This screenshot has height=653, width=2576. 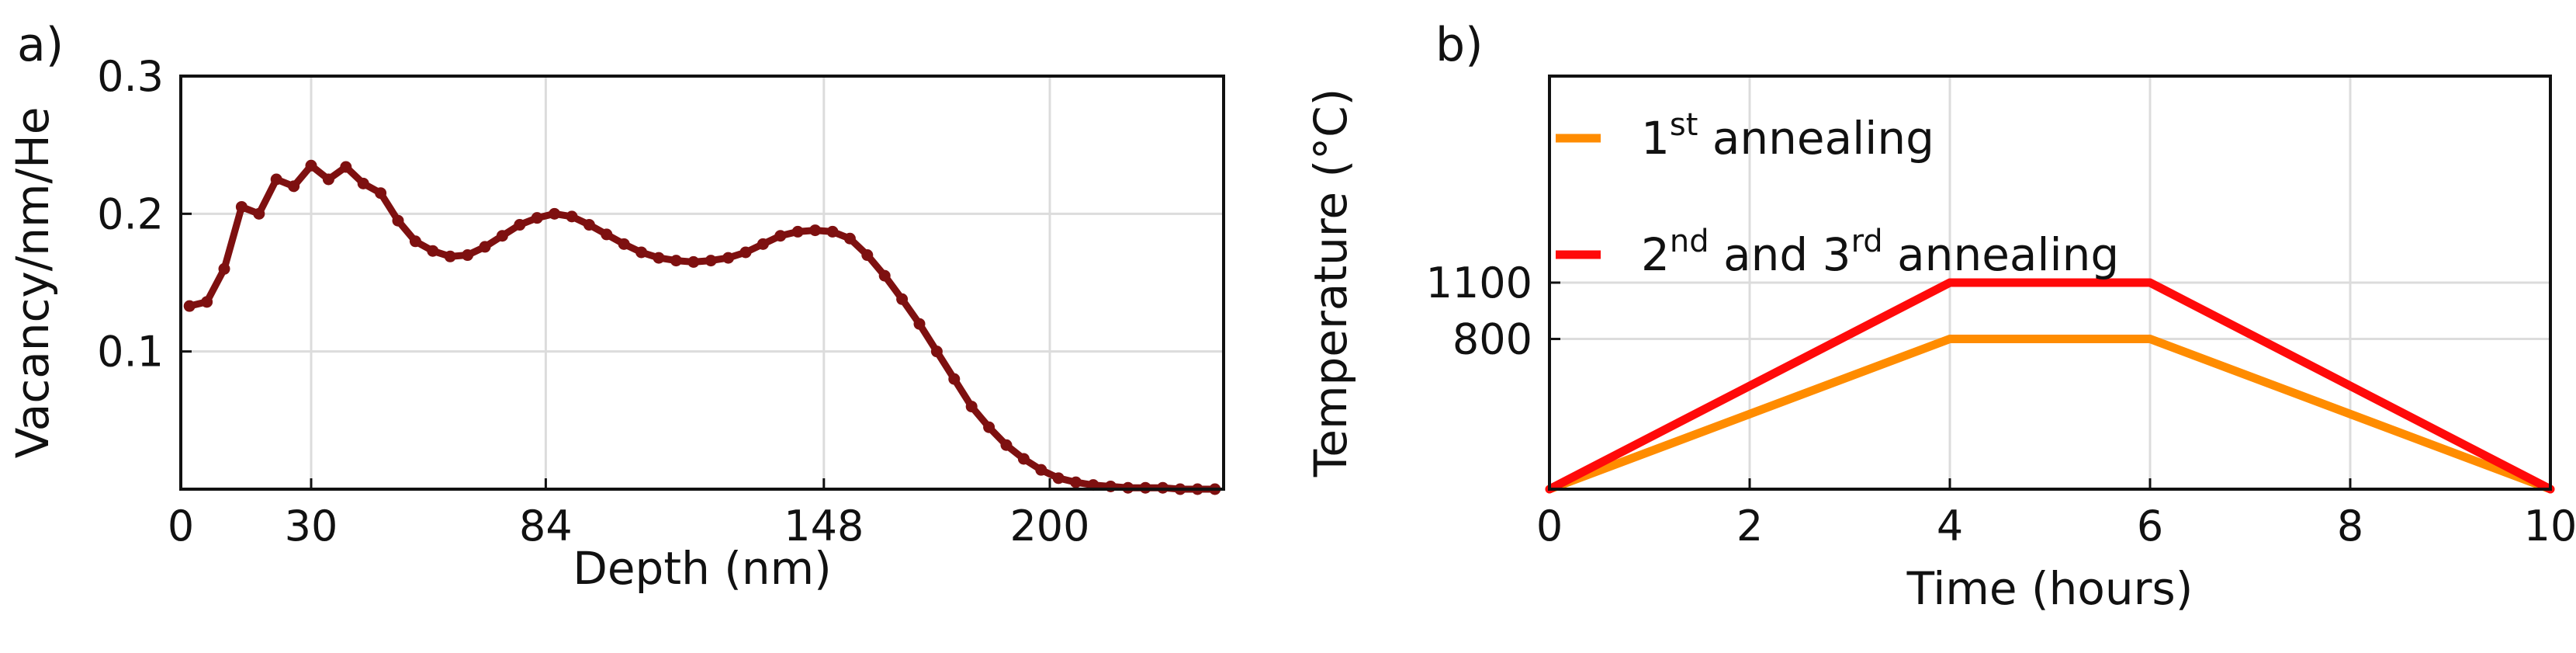 What do you see at coordinates (1459, 45) in the screenshot?
I see `panel-label: b)` at bounding box center [1459, 45].